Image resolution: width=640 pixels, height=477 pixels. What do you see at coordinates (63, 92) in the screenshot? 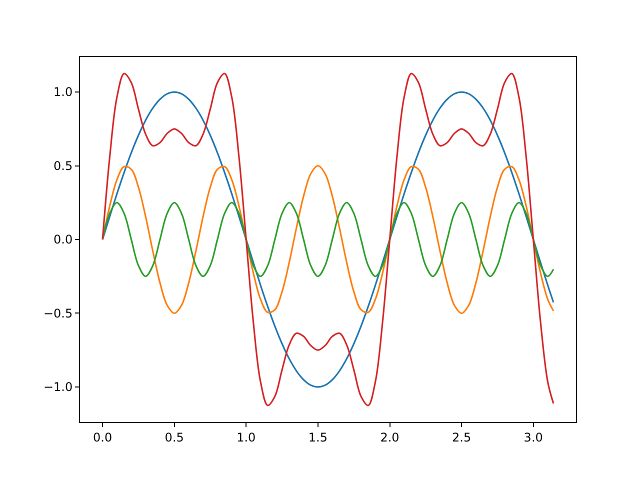
I see `y-tick-label: 1.0` at bounding box center [63, 92].